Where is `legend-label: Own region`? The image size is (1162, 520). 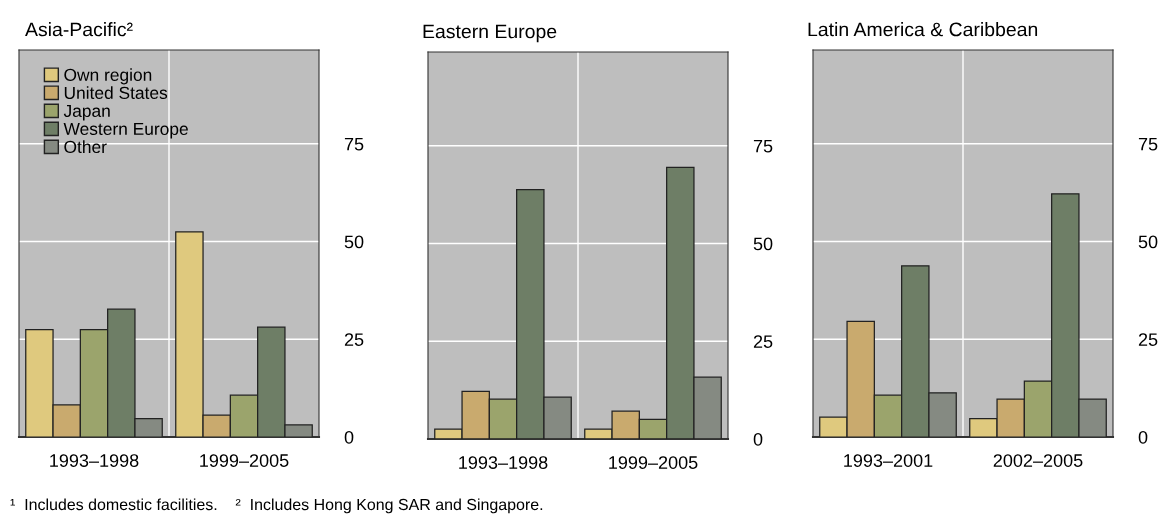 legend-label: Own region is located at coordinates (108, 76).